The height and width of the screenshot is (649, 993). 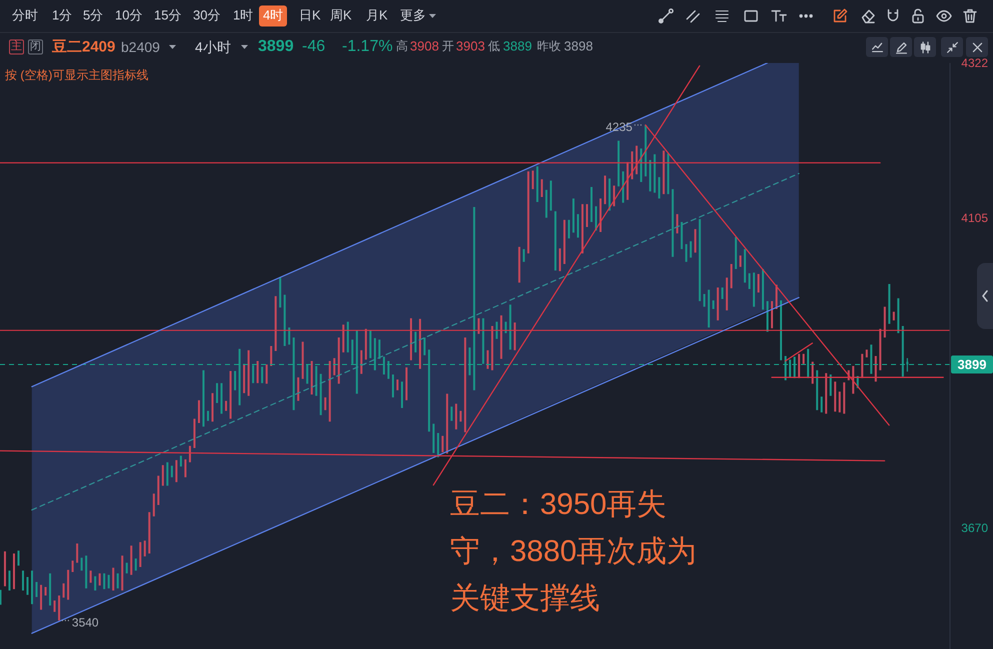 What do you see at coordinates (494, 46) in the screenshot?
I see `text: 低` at bounding box center [494, 46].